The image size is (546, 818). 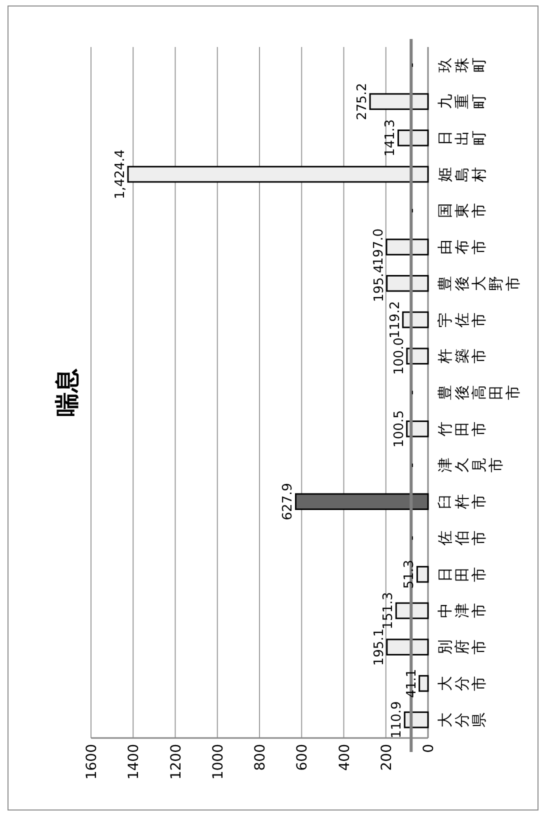 What do you see at coordinates (462, 683) in the screenshot?
I see `y-tick-label: 大分市` at bounding box center [462, 683].